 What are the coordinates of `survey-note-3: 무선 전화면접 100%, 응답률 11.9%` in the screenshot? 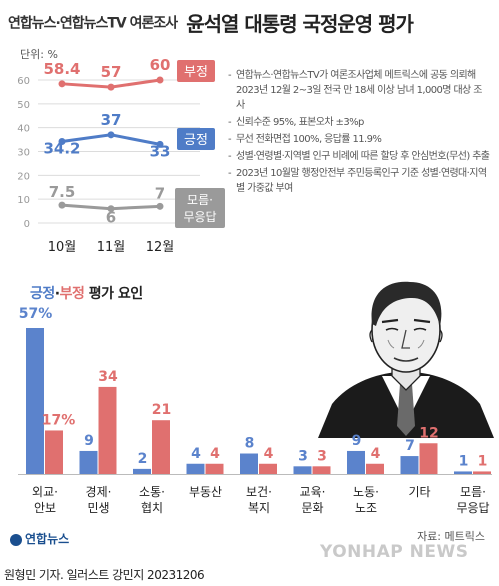 It's located at (359, 139).